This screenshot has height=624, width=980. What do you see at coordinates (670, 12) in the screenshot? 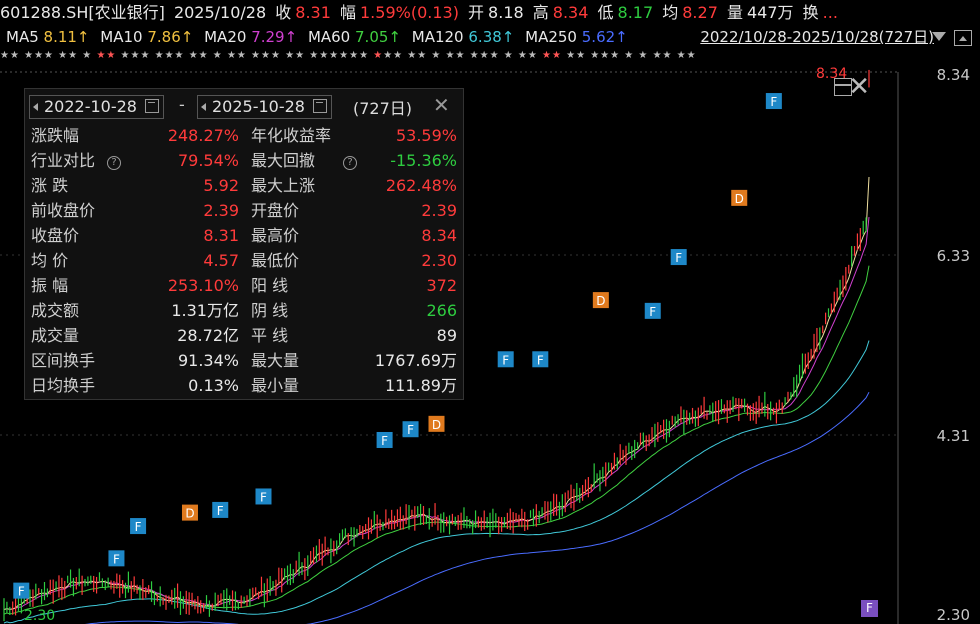
I see `avg-label: 均` at bounding box center [670, 12].